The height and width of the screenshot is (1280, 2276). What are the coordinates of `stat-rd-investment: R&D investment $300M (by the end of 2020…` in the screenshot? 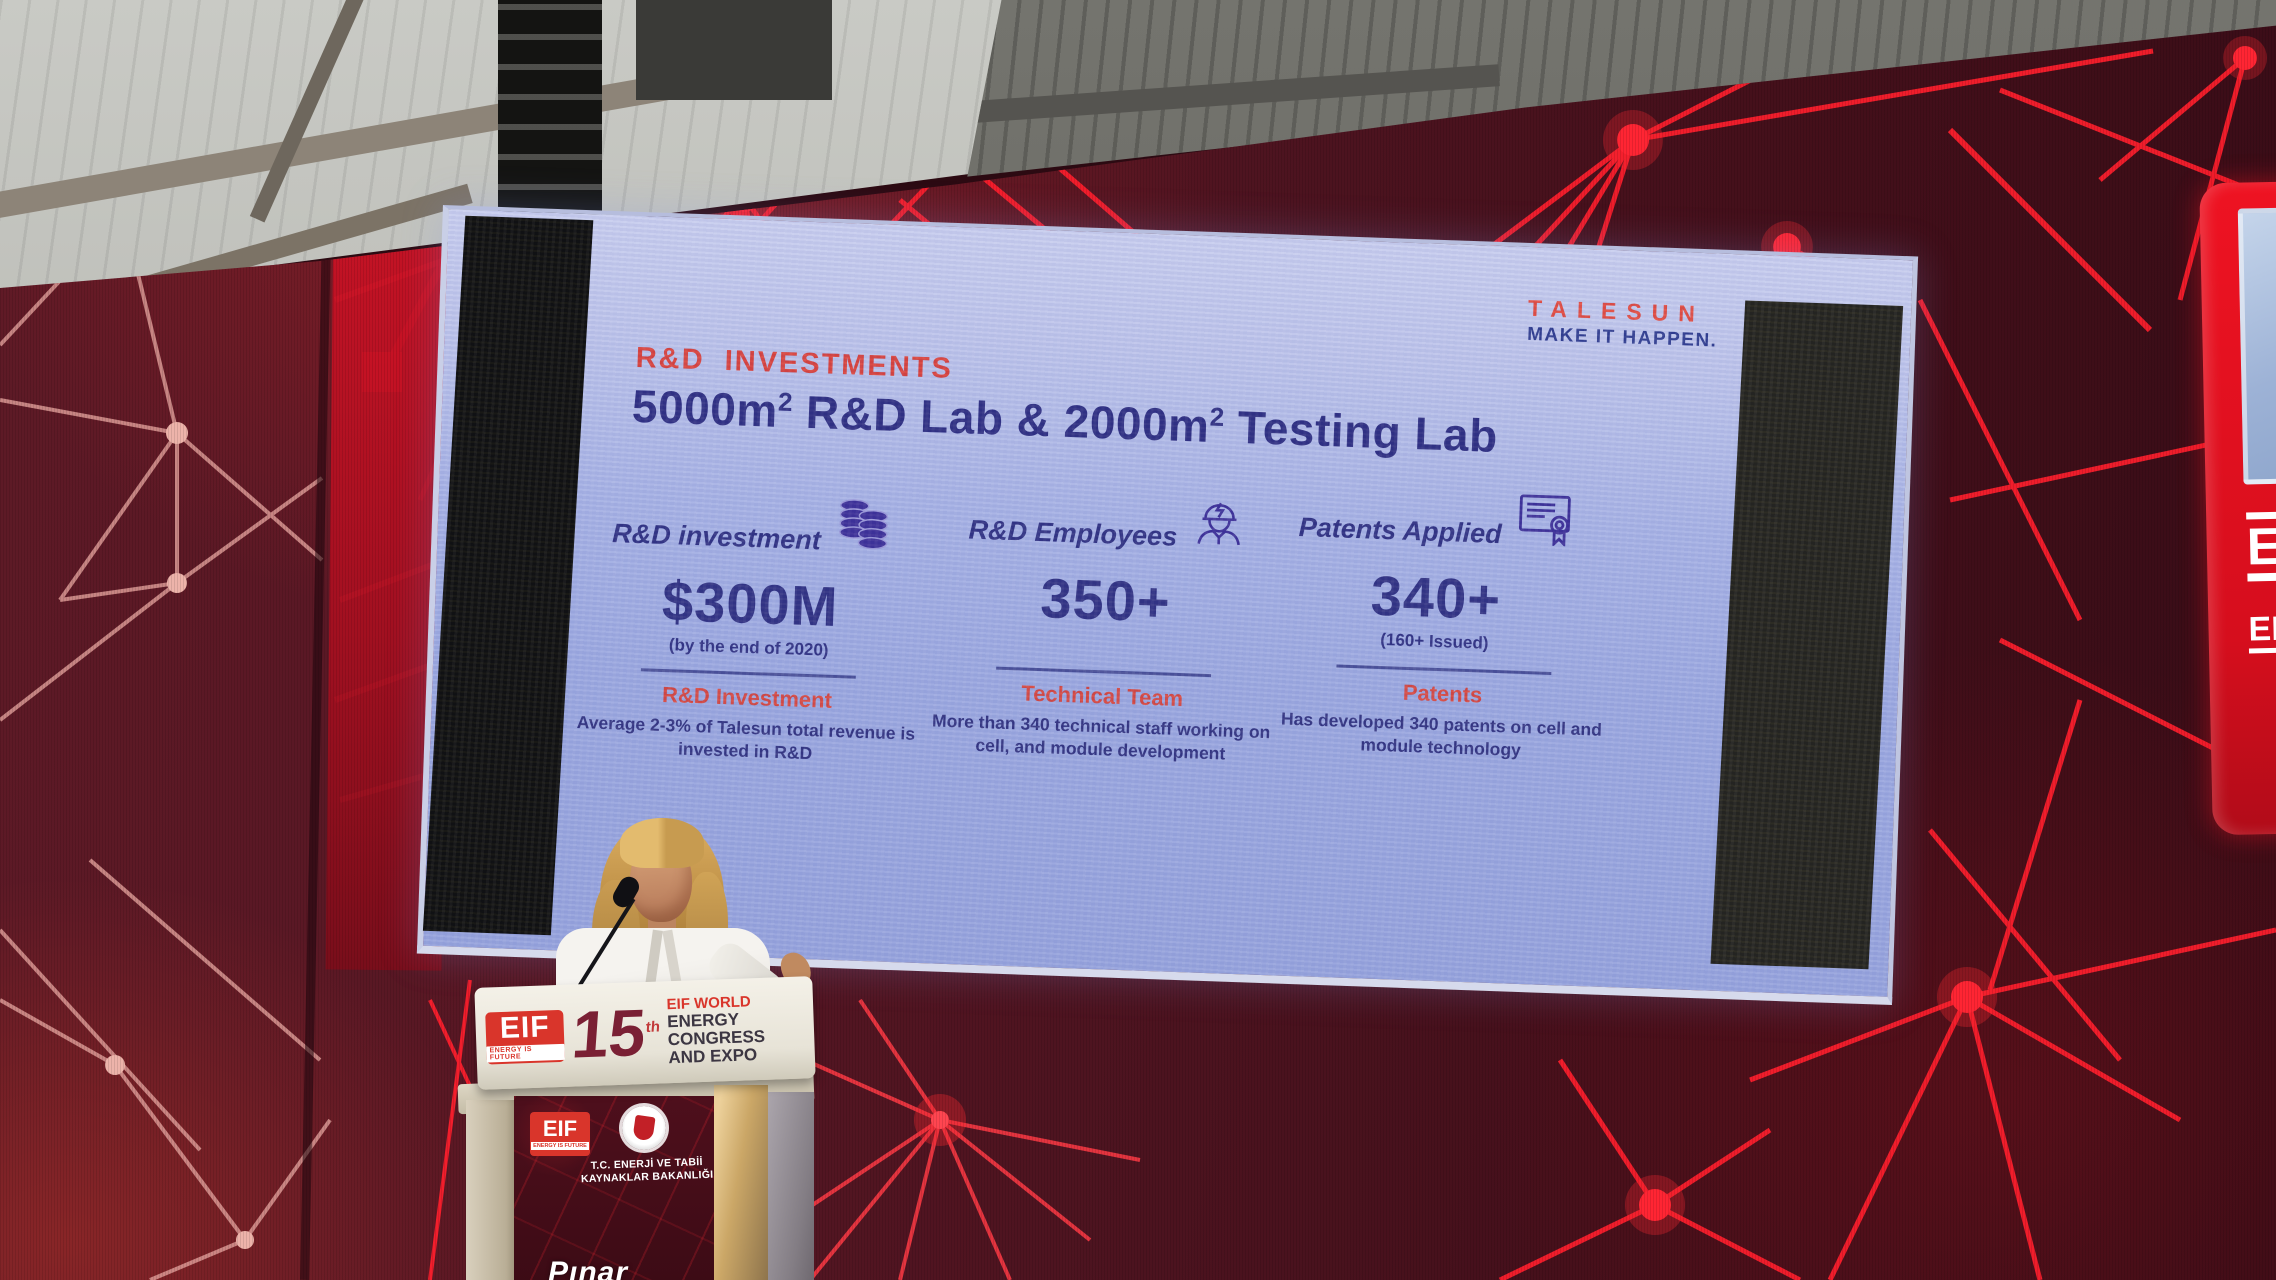 It's located at (750, 581).